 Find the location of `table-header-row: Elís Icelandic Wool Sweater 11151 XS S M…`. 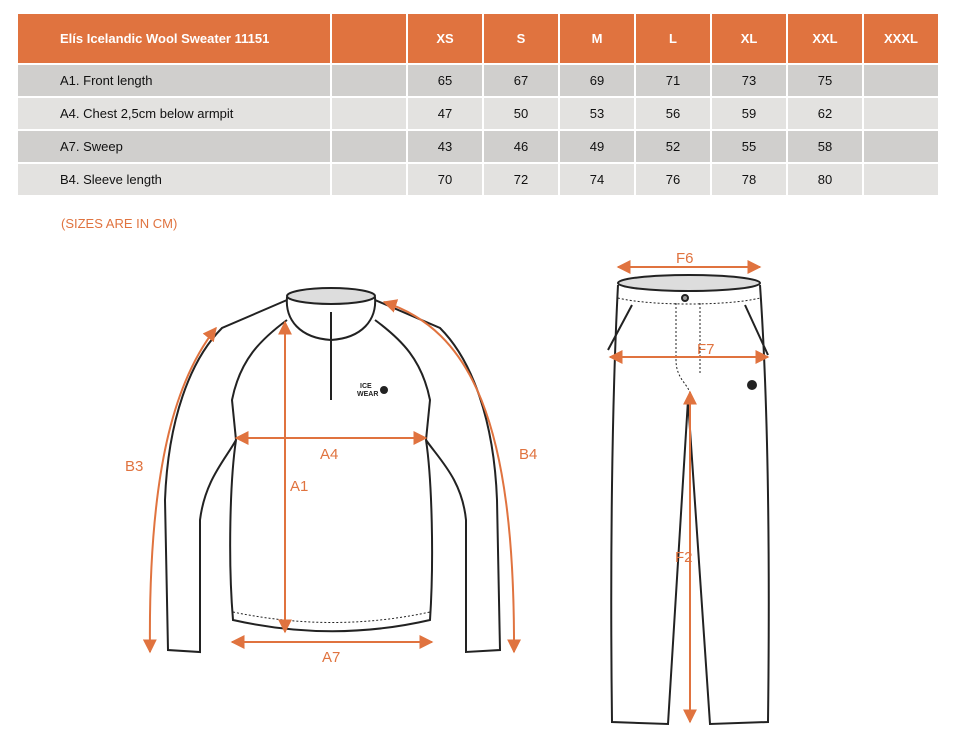

table-header-row: Elís Icelandic Wool Sweater 11151 XS S M… is located at coordinates (478, 38).